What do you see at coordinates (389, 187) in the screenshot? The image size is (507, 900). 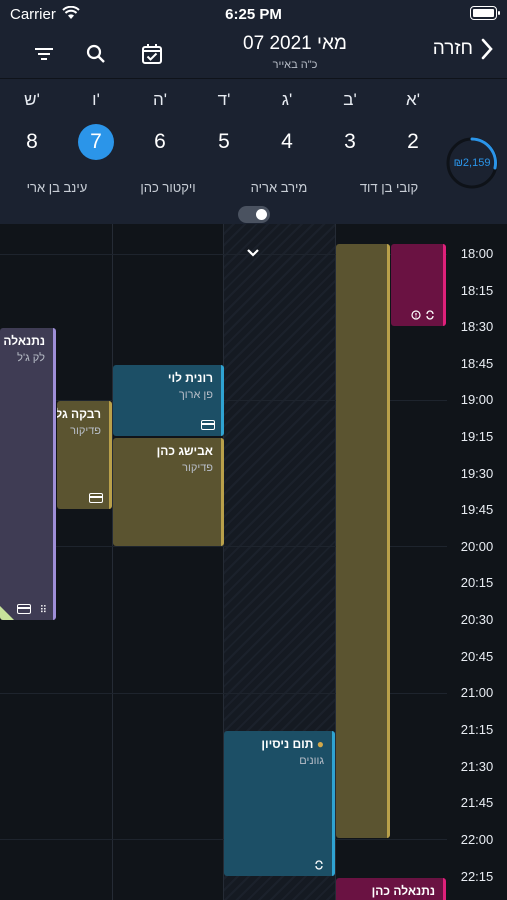 I see `staff-name: קובי בן דוד` at bounding box center [389, 187].